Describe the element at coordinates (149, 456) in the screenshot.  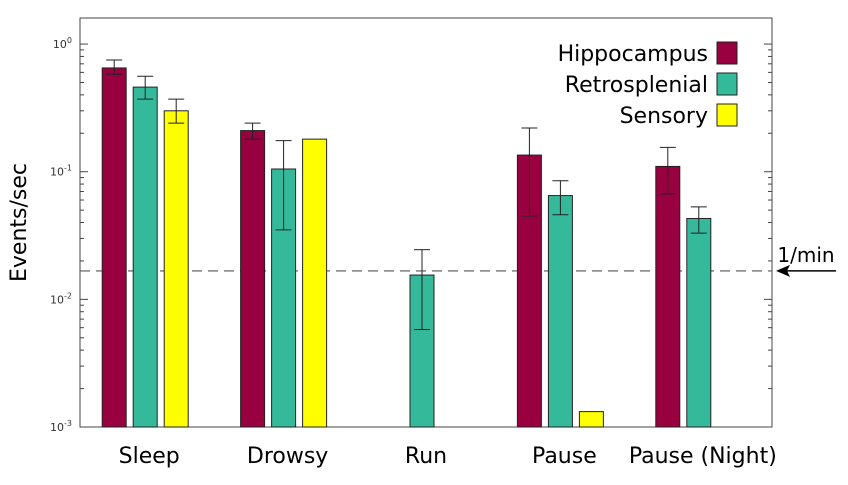
I see `x-tick-label: Sleep` at that location.